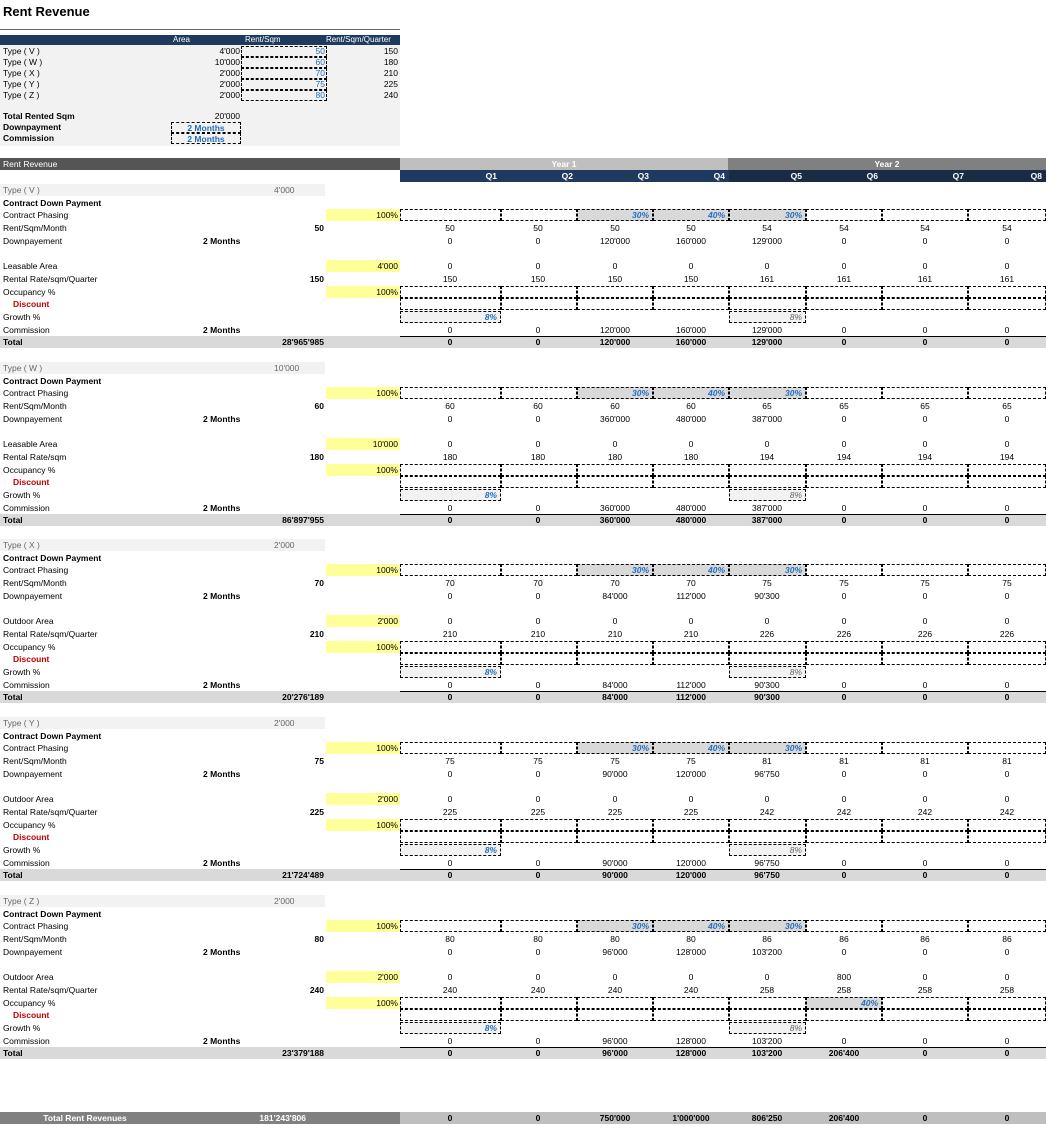 The image size is (1046, 1125). I want to click on rent-sqm-input: 70, so click(284, 73).